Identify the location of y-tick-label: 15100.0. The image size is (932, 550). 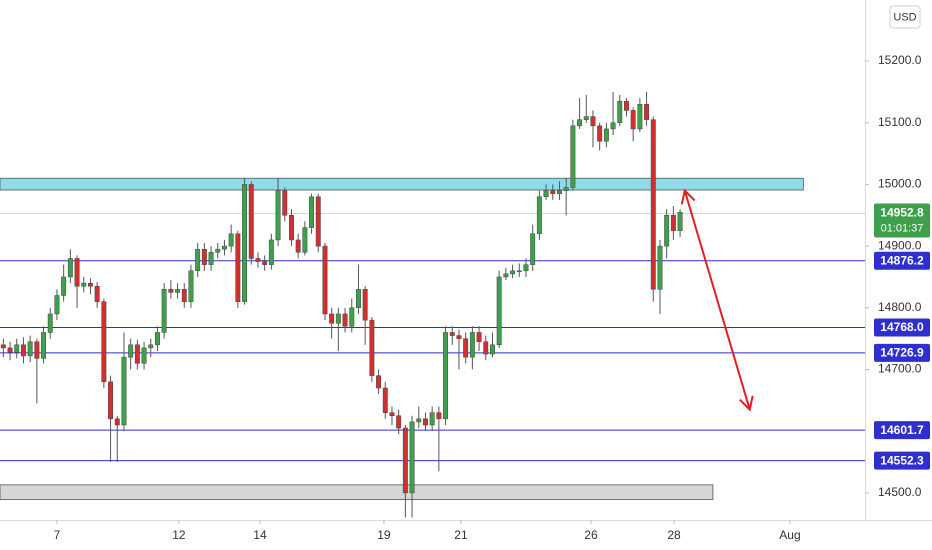
(900, 122).